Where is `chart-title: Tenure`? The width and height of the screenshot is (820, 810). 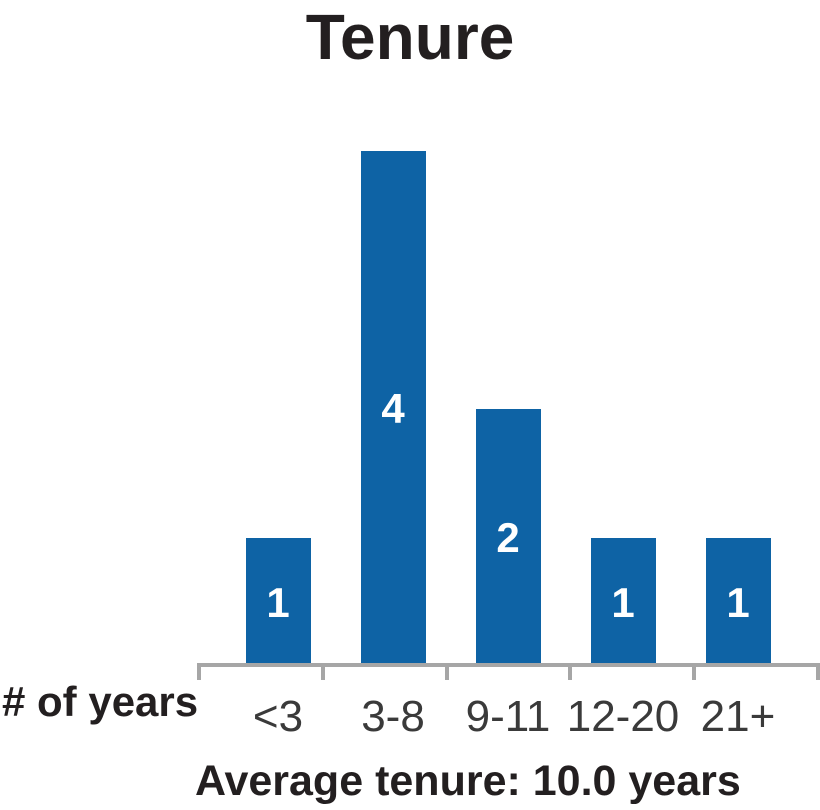
chart-title: Tenure is located at coordinates (410, 37).